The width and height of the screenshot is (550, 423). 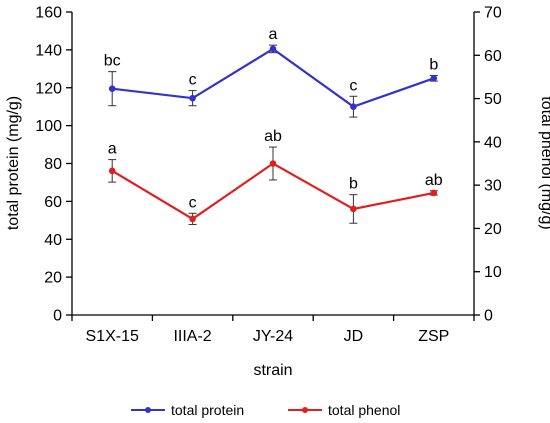 I want to click on left-tick-label: 80, so click(x=53, y=164).